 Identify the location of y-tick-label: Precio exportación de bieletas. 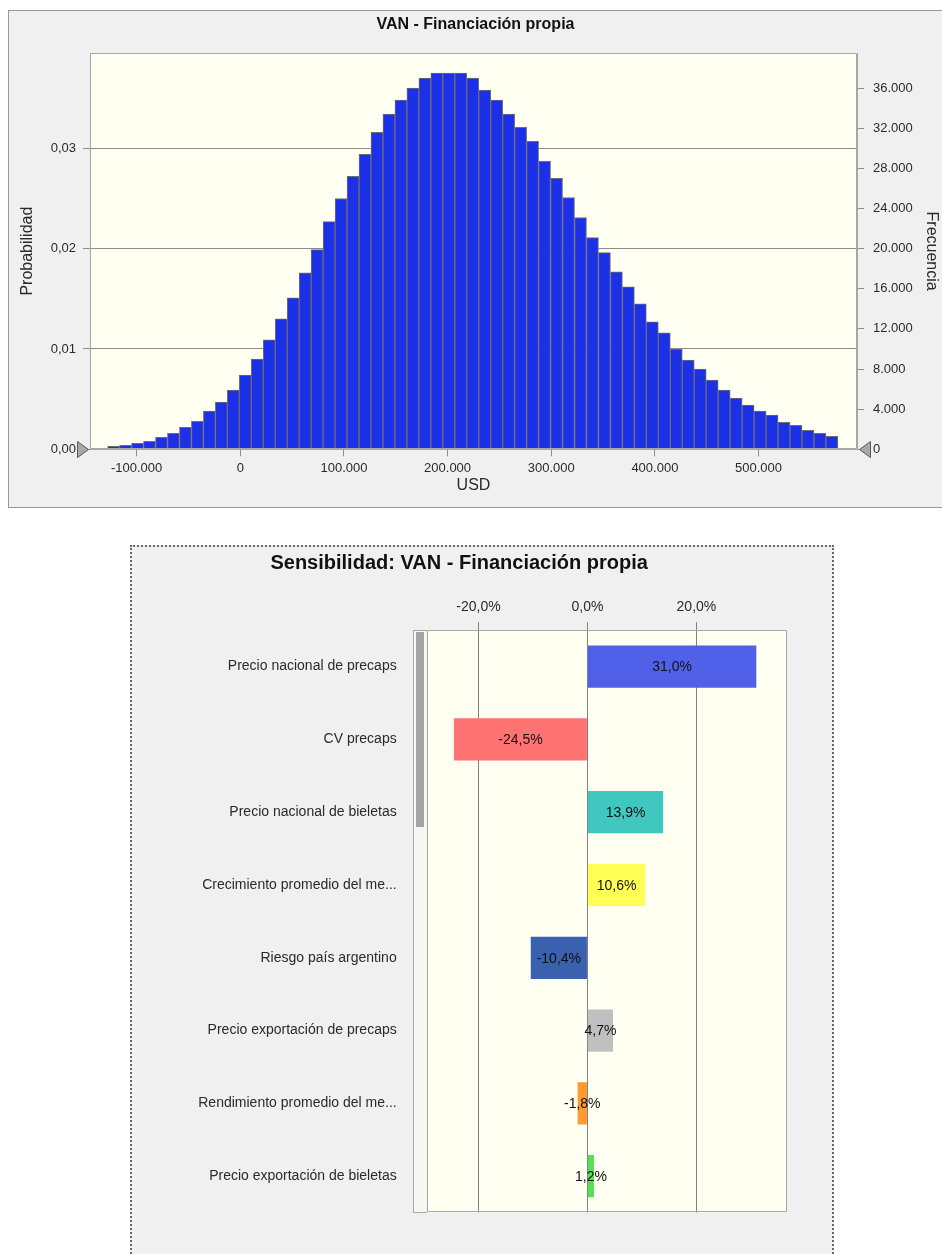
(303, 1175).